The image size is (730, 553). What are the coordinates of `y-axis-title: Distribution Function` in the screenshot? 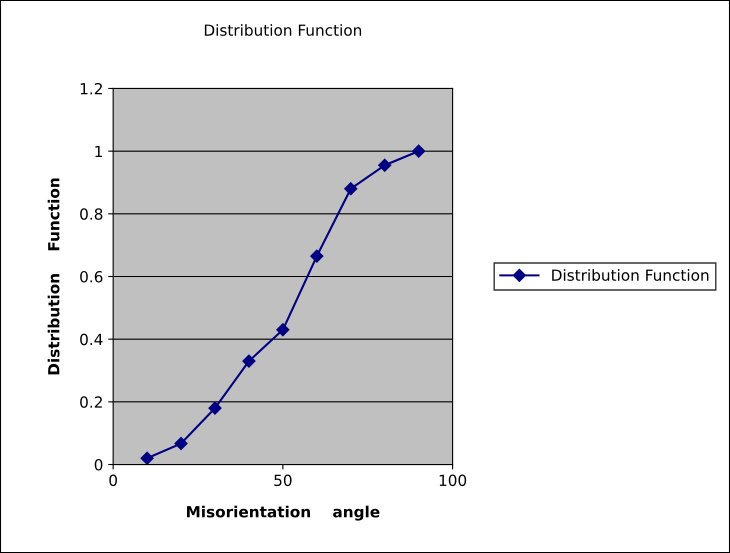 It's located at (54, 276).